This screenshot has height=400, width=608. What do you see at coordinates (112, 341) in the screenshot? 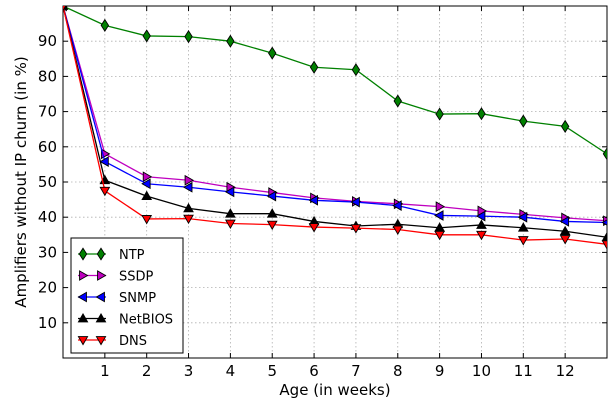
I see `legend-item-dns: DNS` at bounding box center [112, 341].